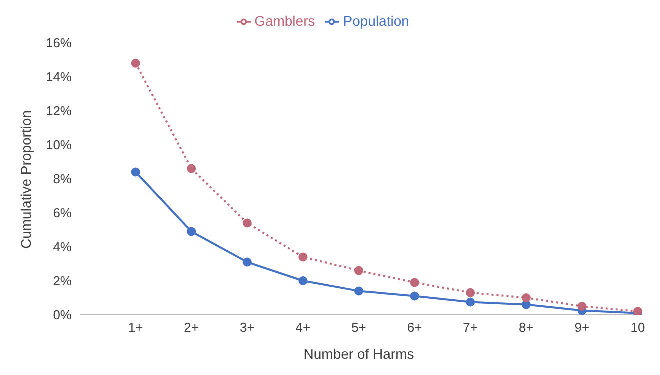 This screenshot has width=660, height=375. I want to click on y-tick-label: 4%, so click(62, 247).